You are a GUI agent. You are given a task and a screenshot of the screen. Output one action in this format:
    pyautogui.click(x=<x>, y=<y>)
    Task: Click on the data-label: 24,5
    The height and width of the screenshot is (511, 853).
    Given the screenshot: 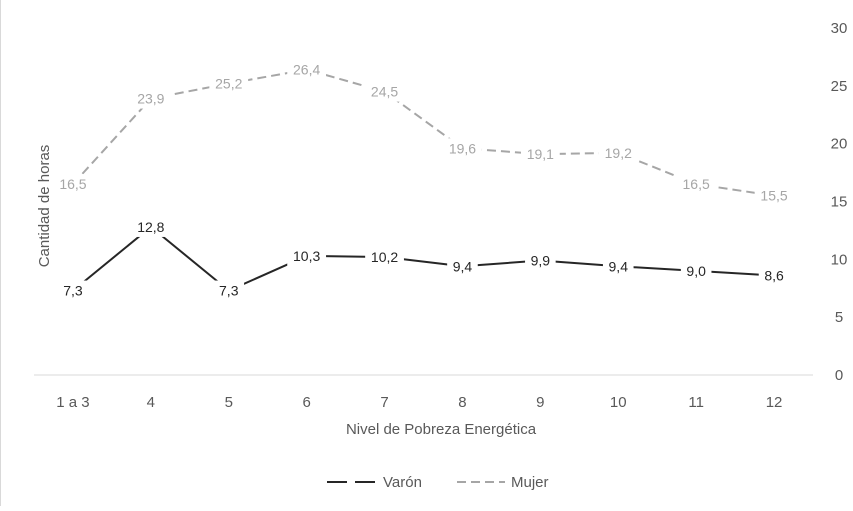 What is the action you would take?
    pyautogui.click(x=384, y=92)
    